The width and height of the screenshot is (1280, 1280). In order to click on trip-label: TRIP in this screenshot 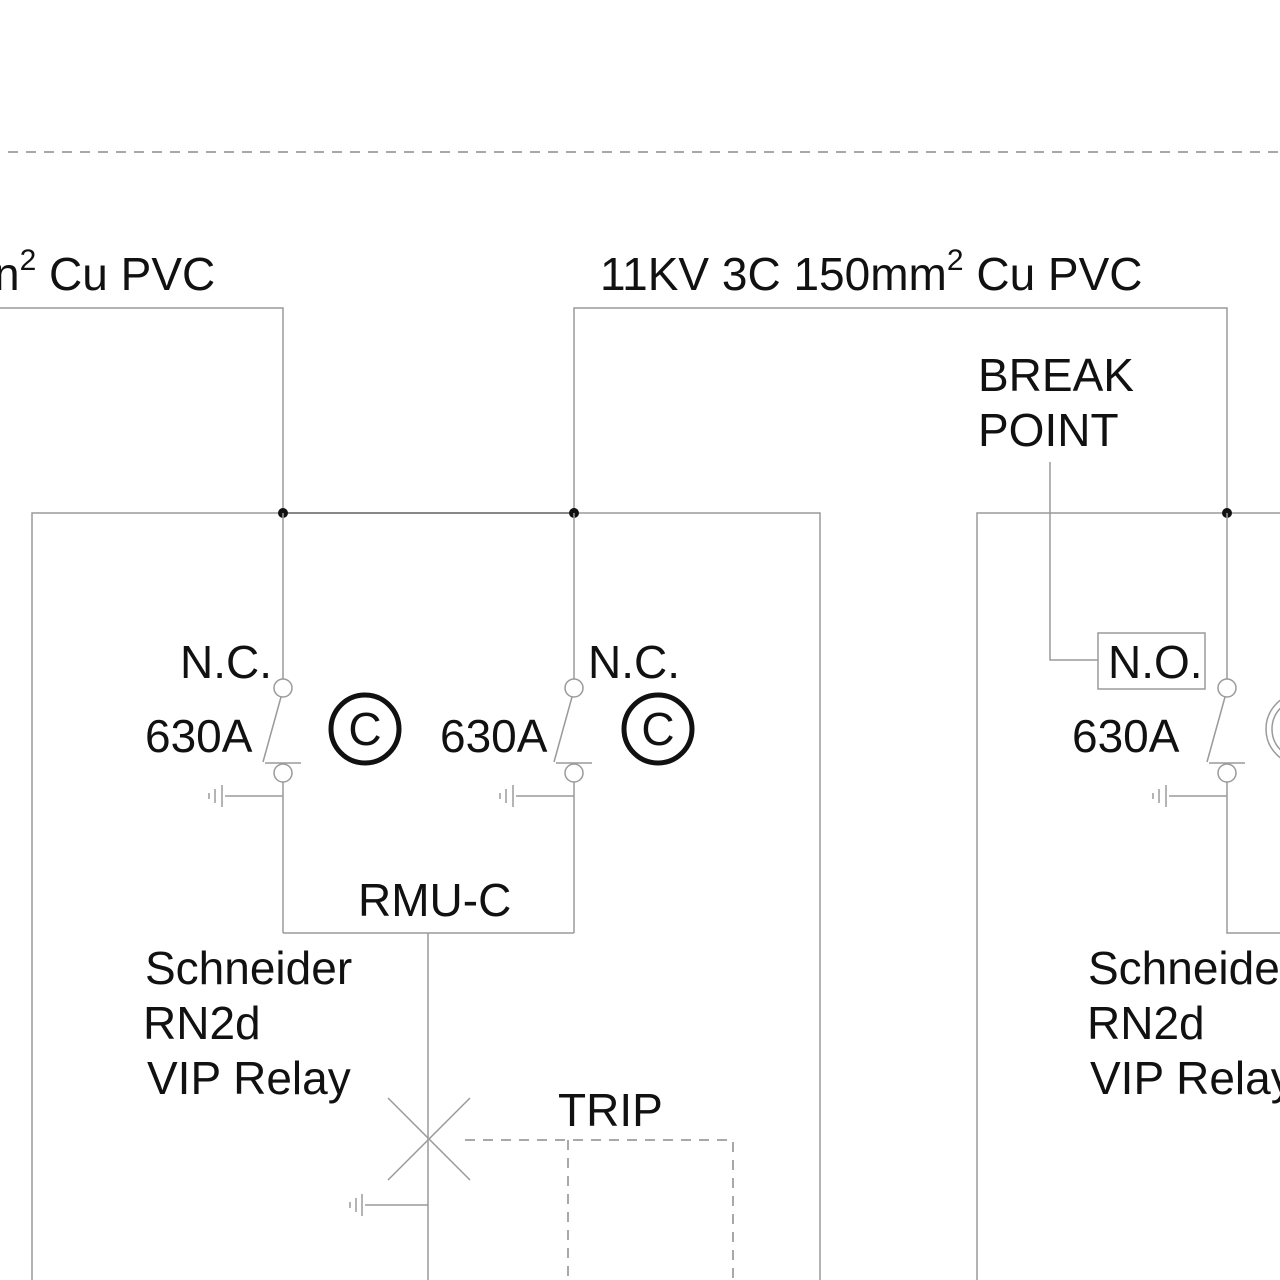, I will do `click(610, 1110)`.